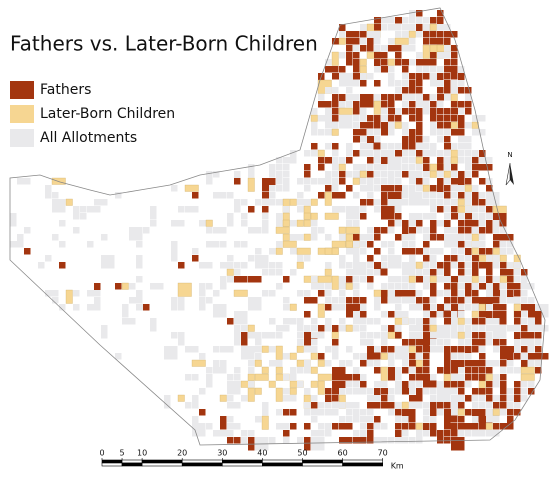 This screenshot has width=550, height=485. What do you see at coordinates (22, 114) in the screenshot?
I see `legend-swatch` at bounding box center [22, 114].